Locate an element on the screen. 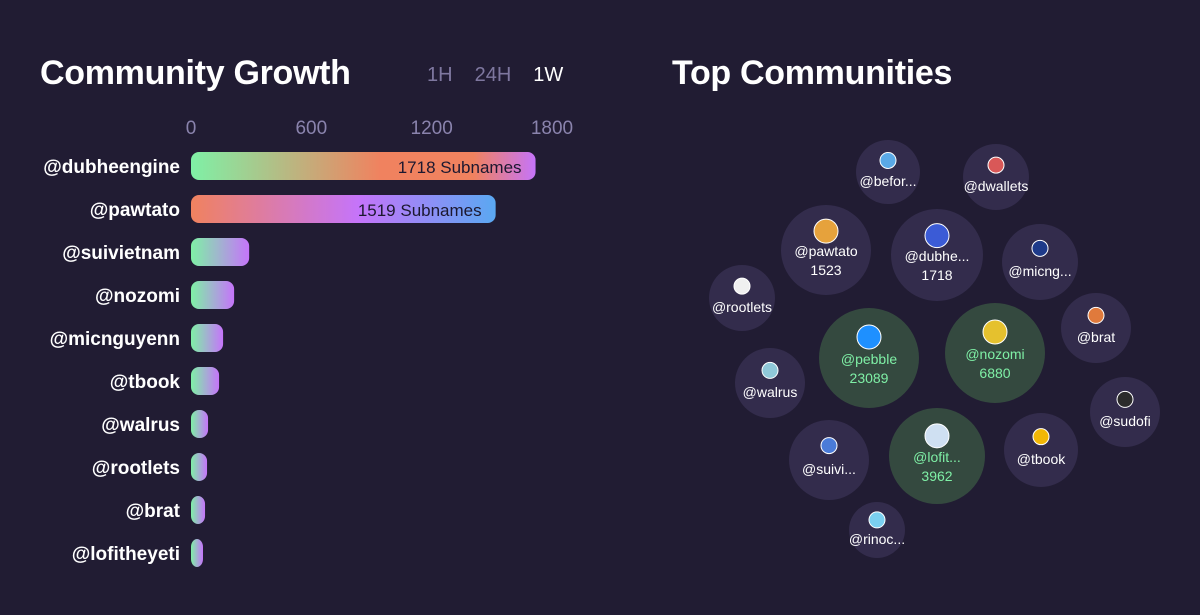 Image resolution: width=1200 pixels, height=615 pixels. globe-icon is located at coordinates (888, 160).